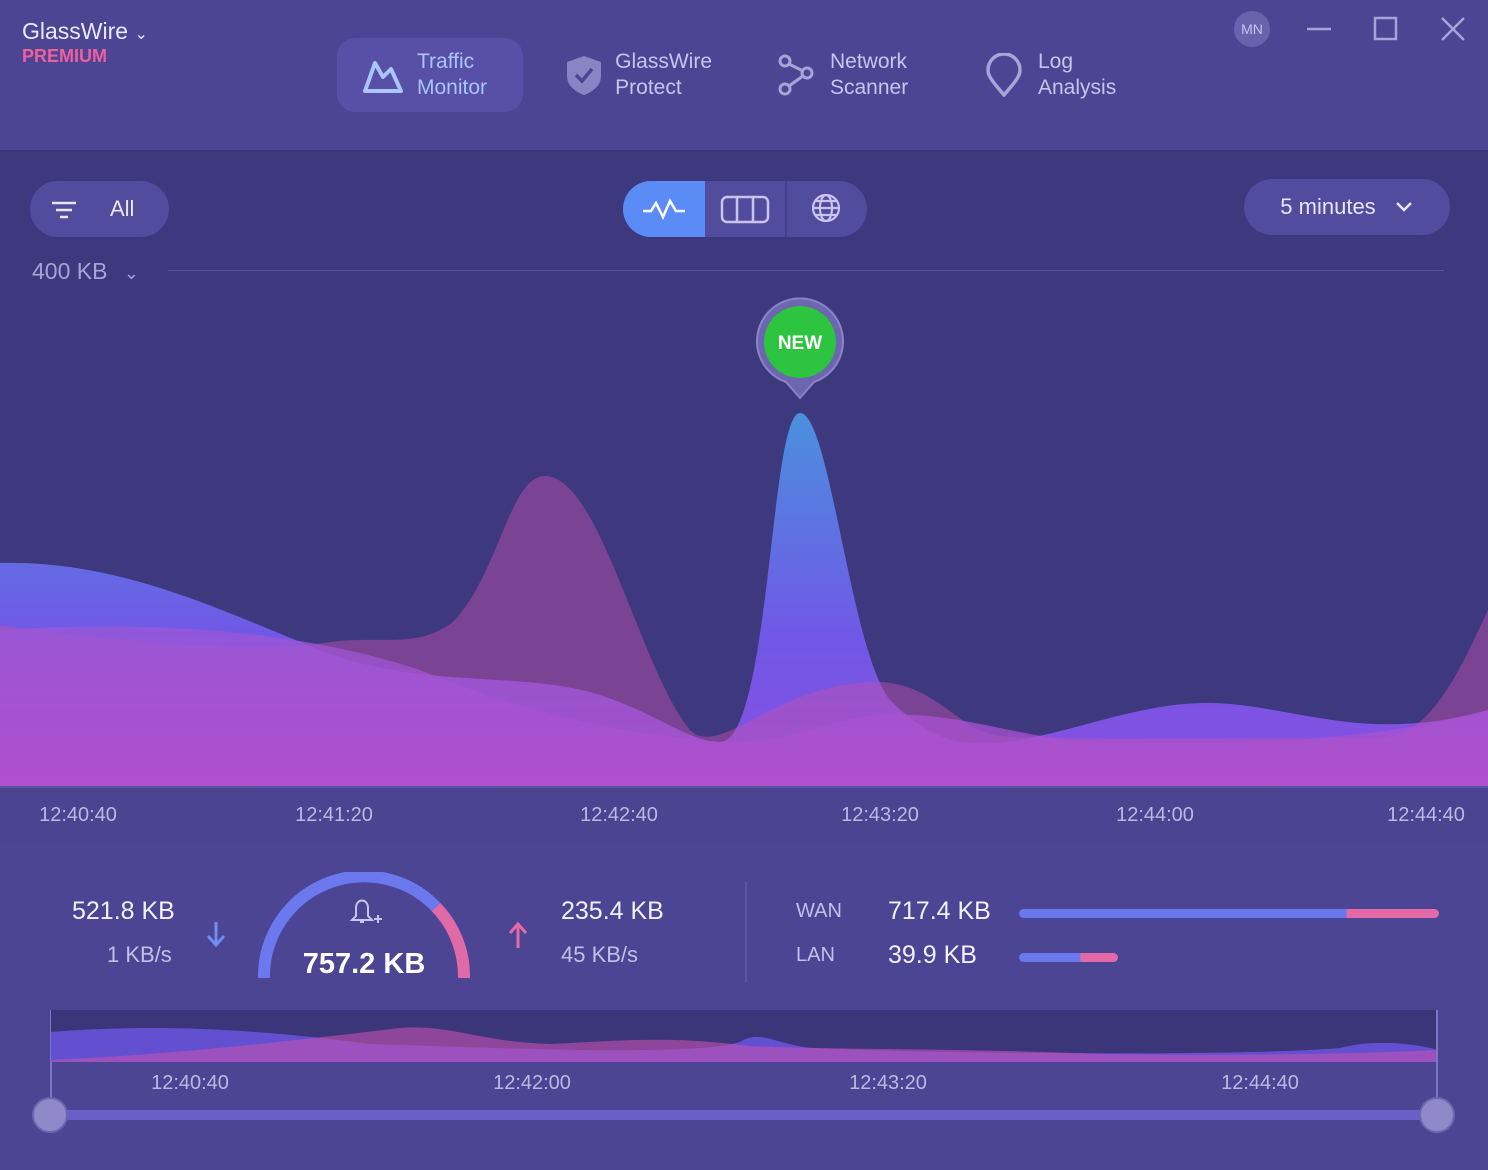  I want to click on tab-network-scanner: Network Scanner, so click(850, 75).